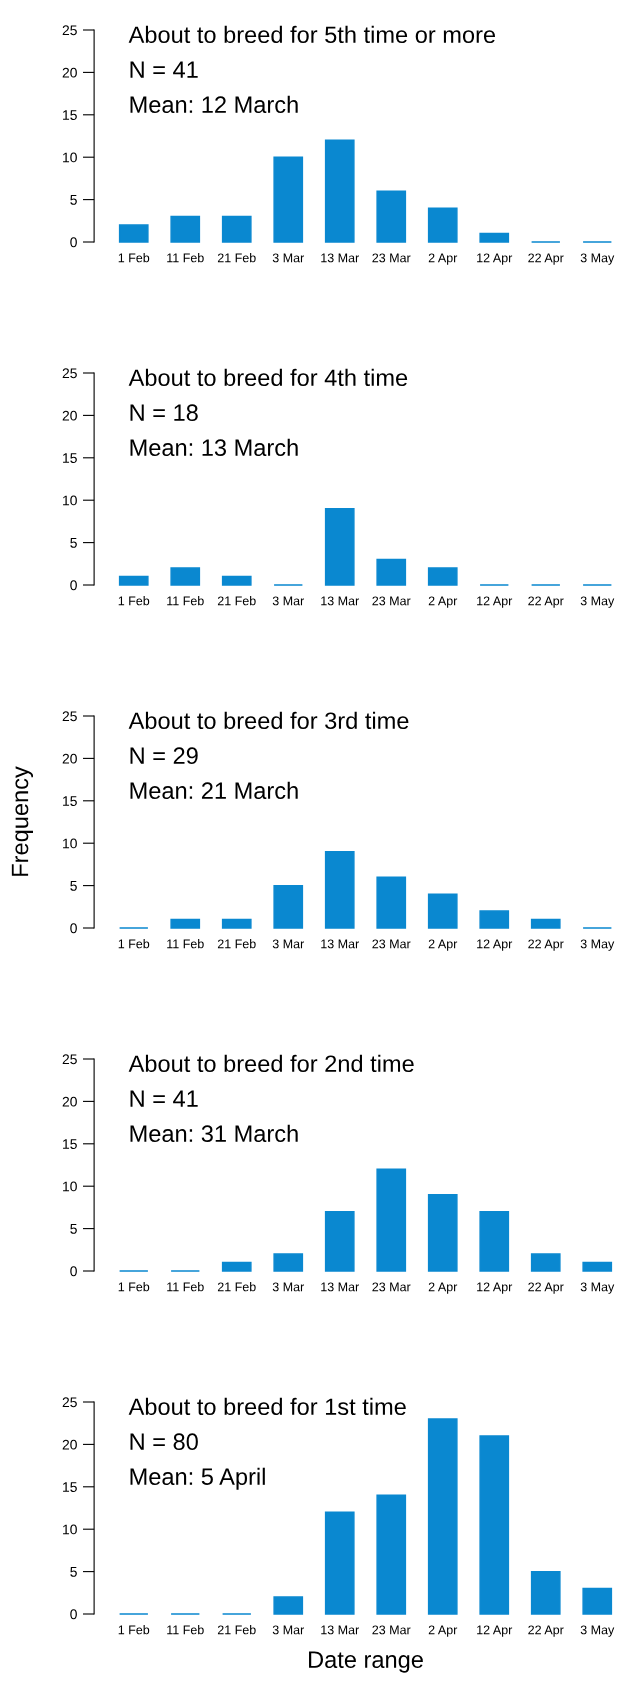 The height and width of the screenshot is (1700, 631). I want to click on annotation: N = 41, so click(164, 69).